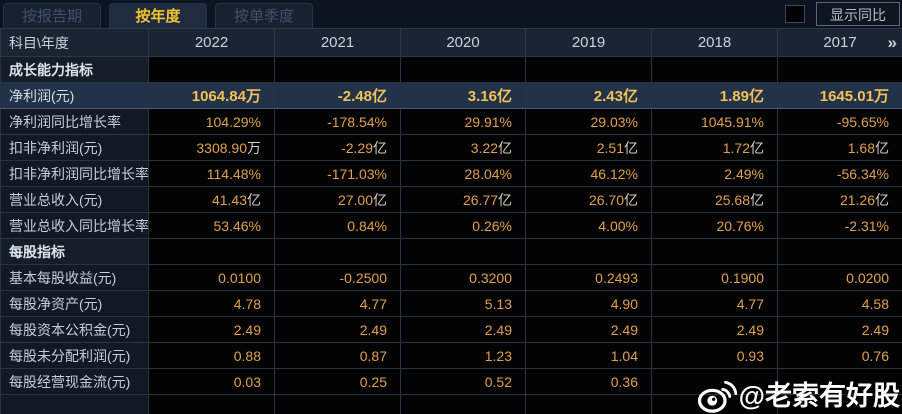 The image size is (902, 414). I want to click on table-row: 每股未分配利润(元) 0.88 0.87 1.23 1.04 0.93 0.76, so click(451, 355).